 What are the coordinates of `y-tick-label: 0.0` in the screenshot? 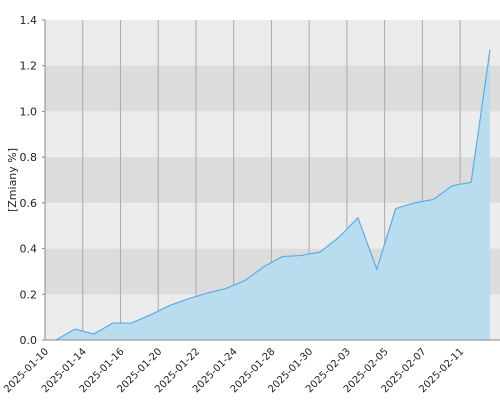 It's located at (29, 340).